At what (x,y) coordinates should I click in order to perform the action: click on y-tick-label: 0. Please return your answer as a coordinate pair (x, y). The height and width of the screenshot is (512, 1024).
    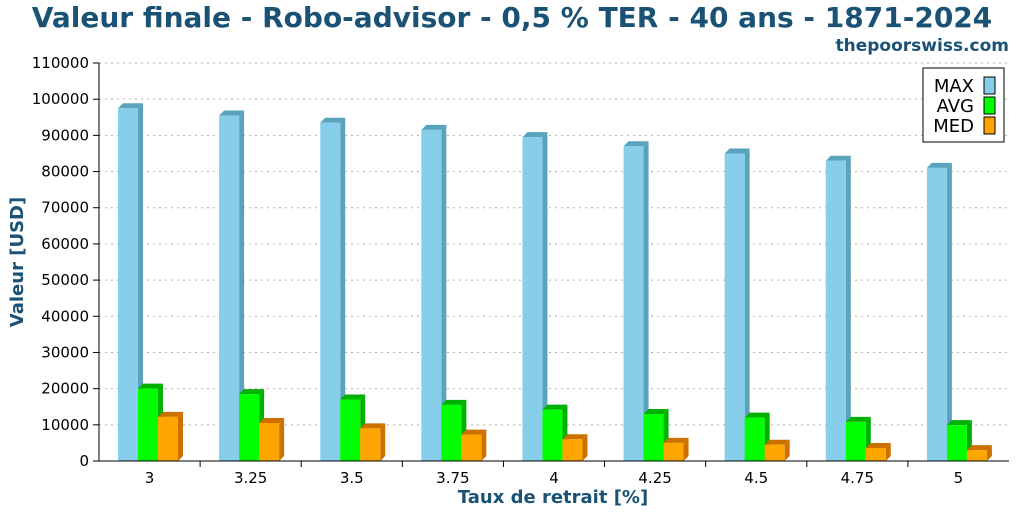
    Looking at the image, I should click on (84, 461).